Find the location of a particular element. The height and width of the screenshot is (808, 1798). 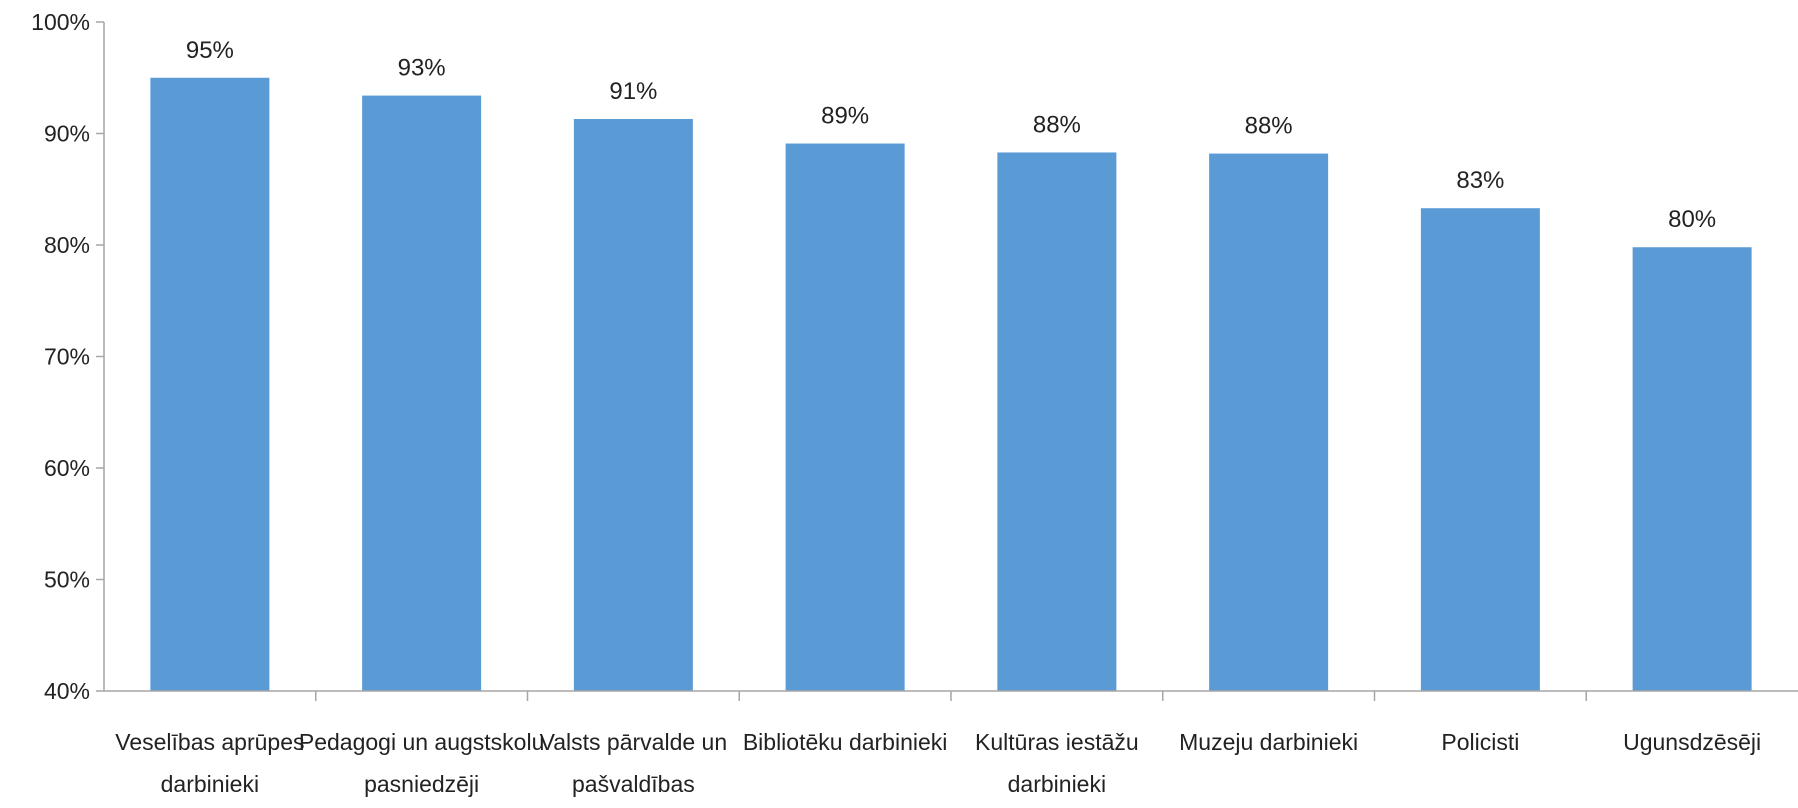

y-tick-label: 80% is located at coordinates (67, 245).